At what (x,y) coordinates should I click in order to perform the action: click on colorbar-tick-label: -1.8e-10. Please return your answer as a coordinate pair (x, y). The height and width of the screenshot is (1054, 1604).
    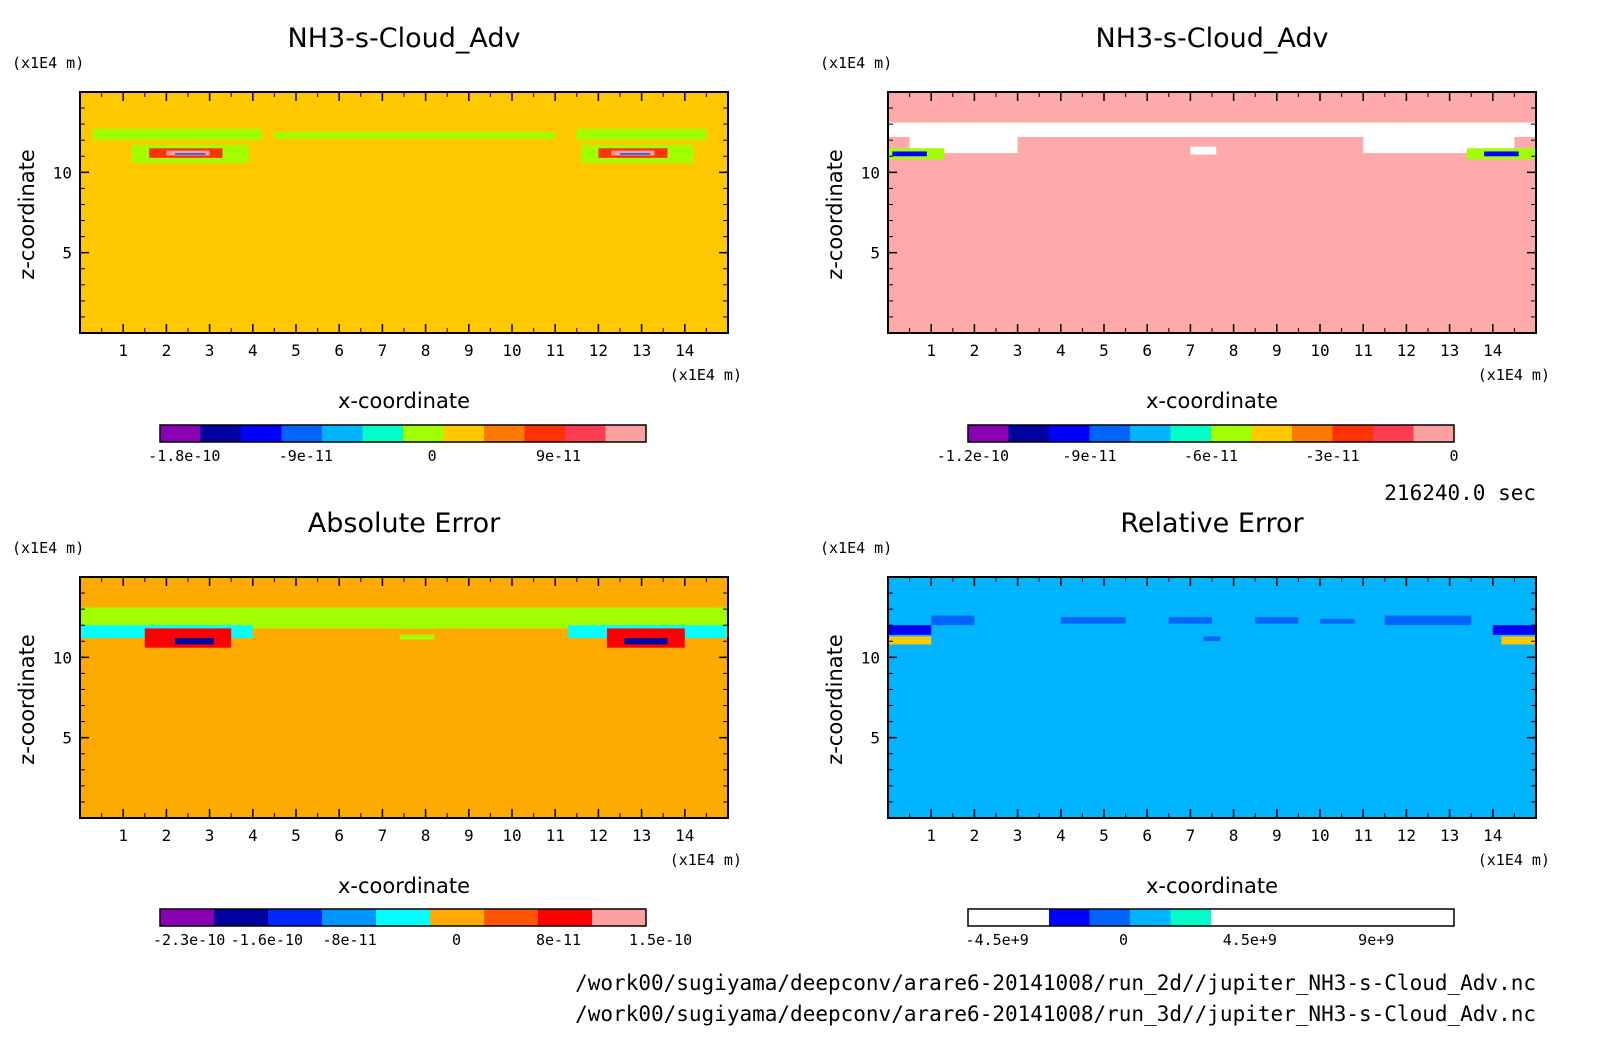
    Looking at the image, I should click on (184, 456).